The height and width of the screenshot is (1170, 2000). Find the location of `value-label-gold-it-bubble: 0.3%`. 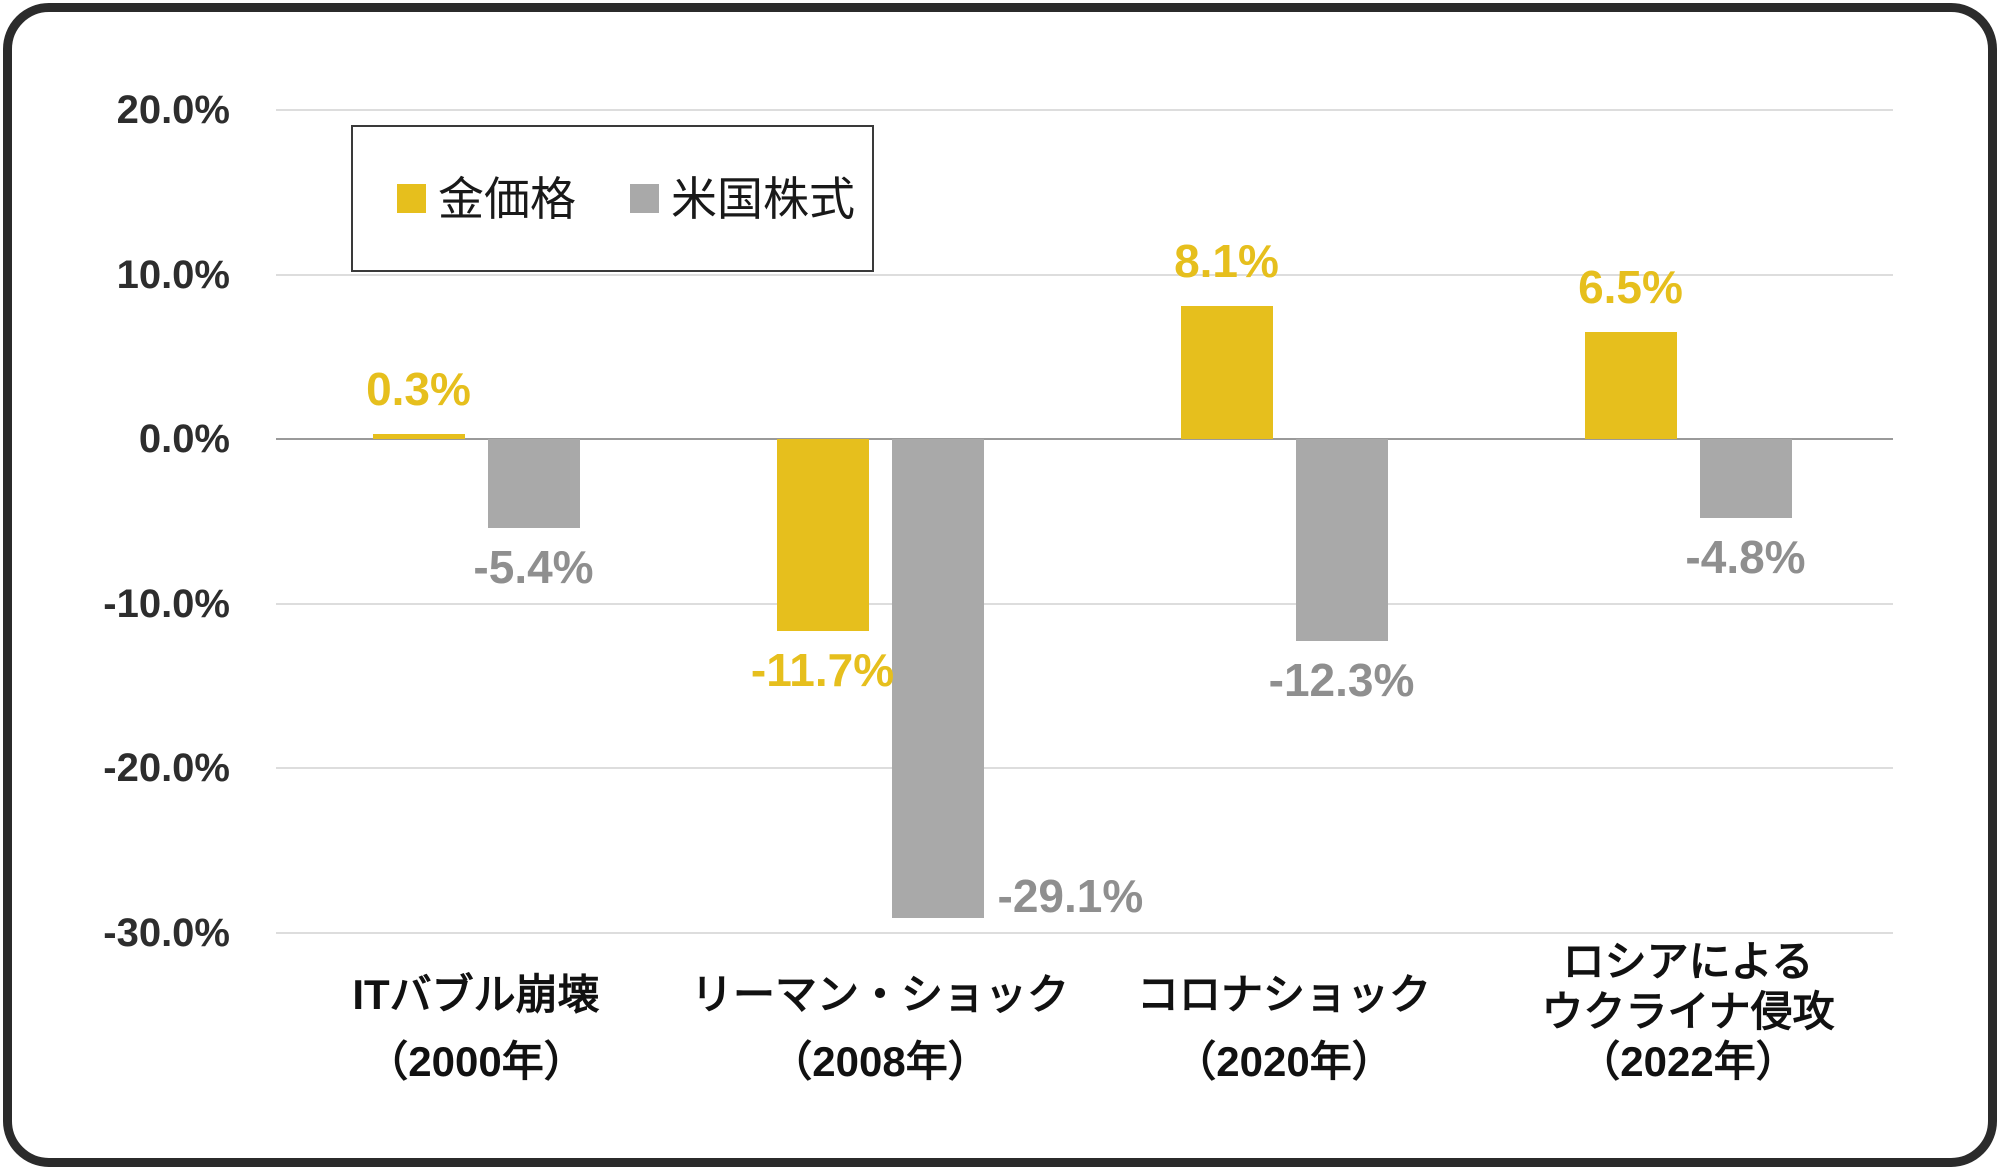

value-label-gold-it-bubble: 0.3% is located at coordinates (418, 389).